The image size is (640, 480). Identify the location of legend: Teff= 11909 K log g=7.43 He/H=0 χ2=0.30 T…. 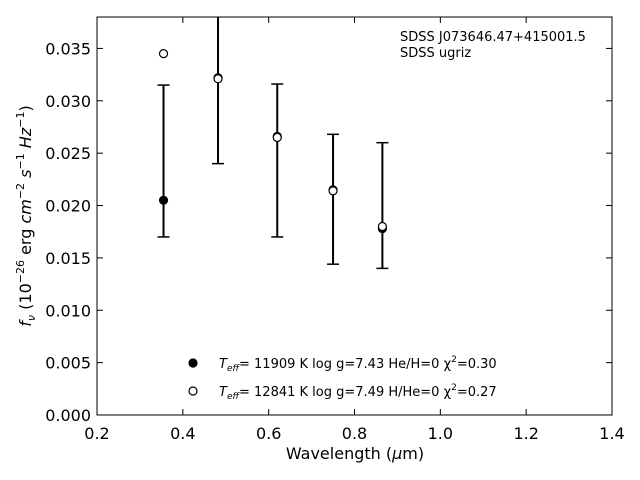
(342, 378).